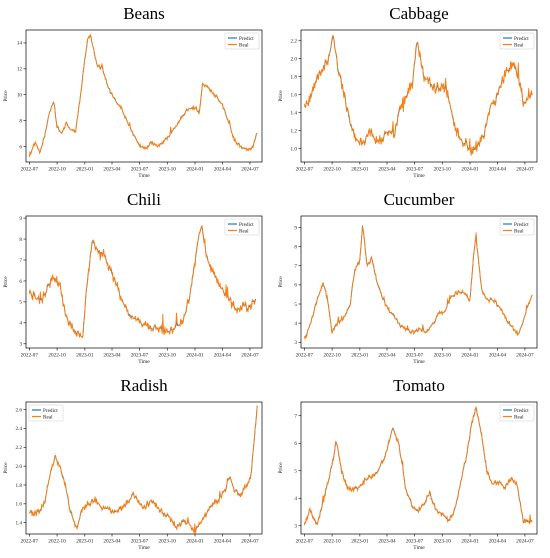 The width and height of the screenshot is (550, 558). Describe the element at coordinates (20, 261) in the screenshot. I see `y-tick-label: 7` at that location.